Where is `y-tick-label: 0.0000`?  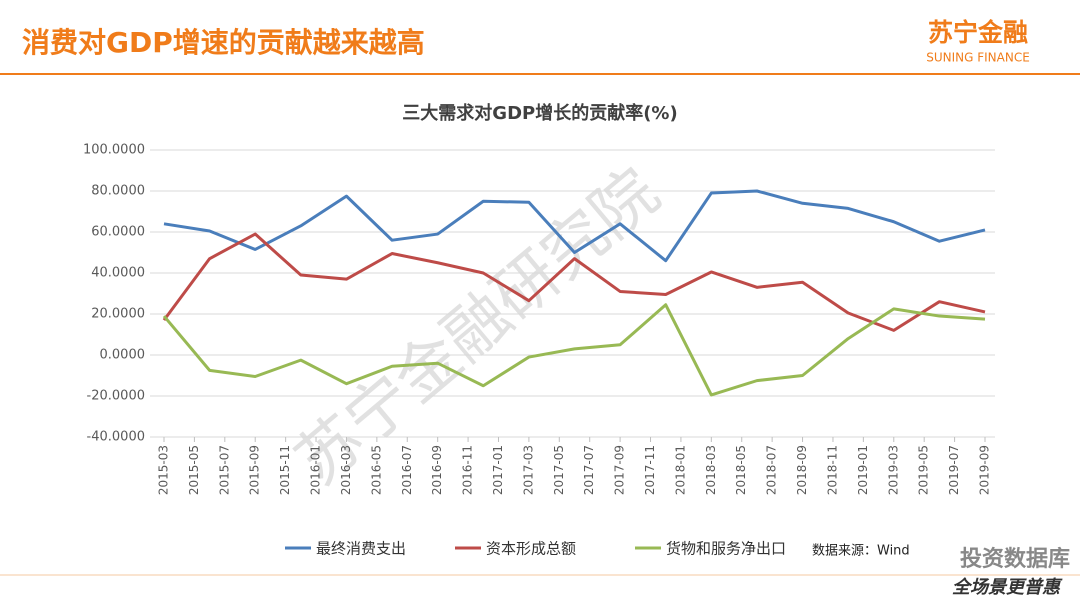 y-tick-label: 0.0000 is located at coordinates (123, 355).